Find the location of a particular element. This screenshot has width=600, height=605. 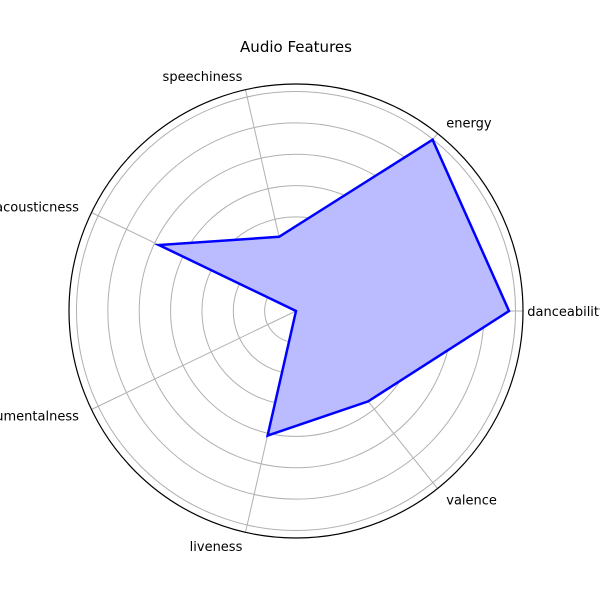

axis-tick-label: valence is located at coordinates (471, 500).